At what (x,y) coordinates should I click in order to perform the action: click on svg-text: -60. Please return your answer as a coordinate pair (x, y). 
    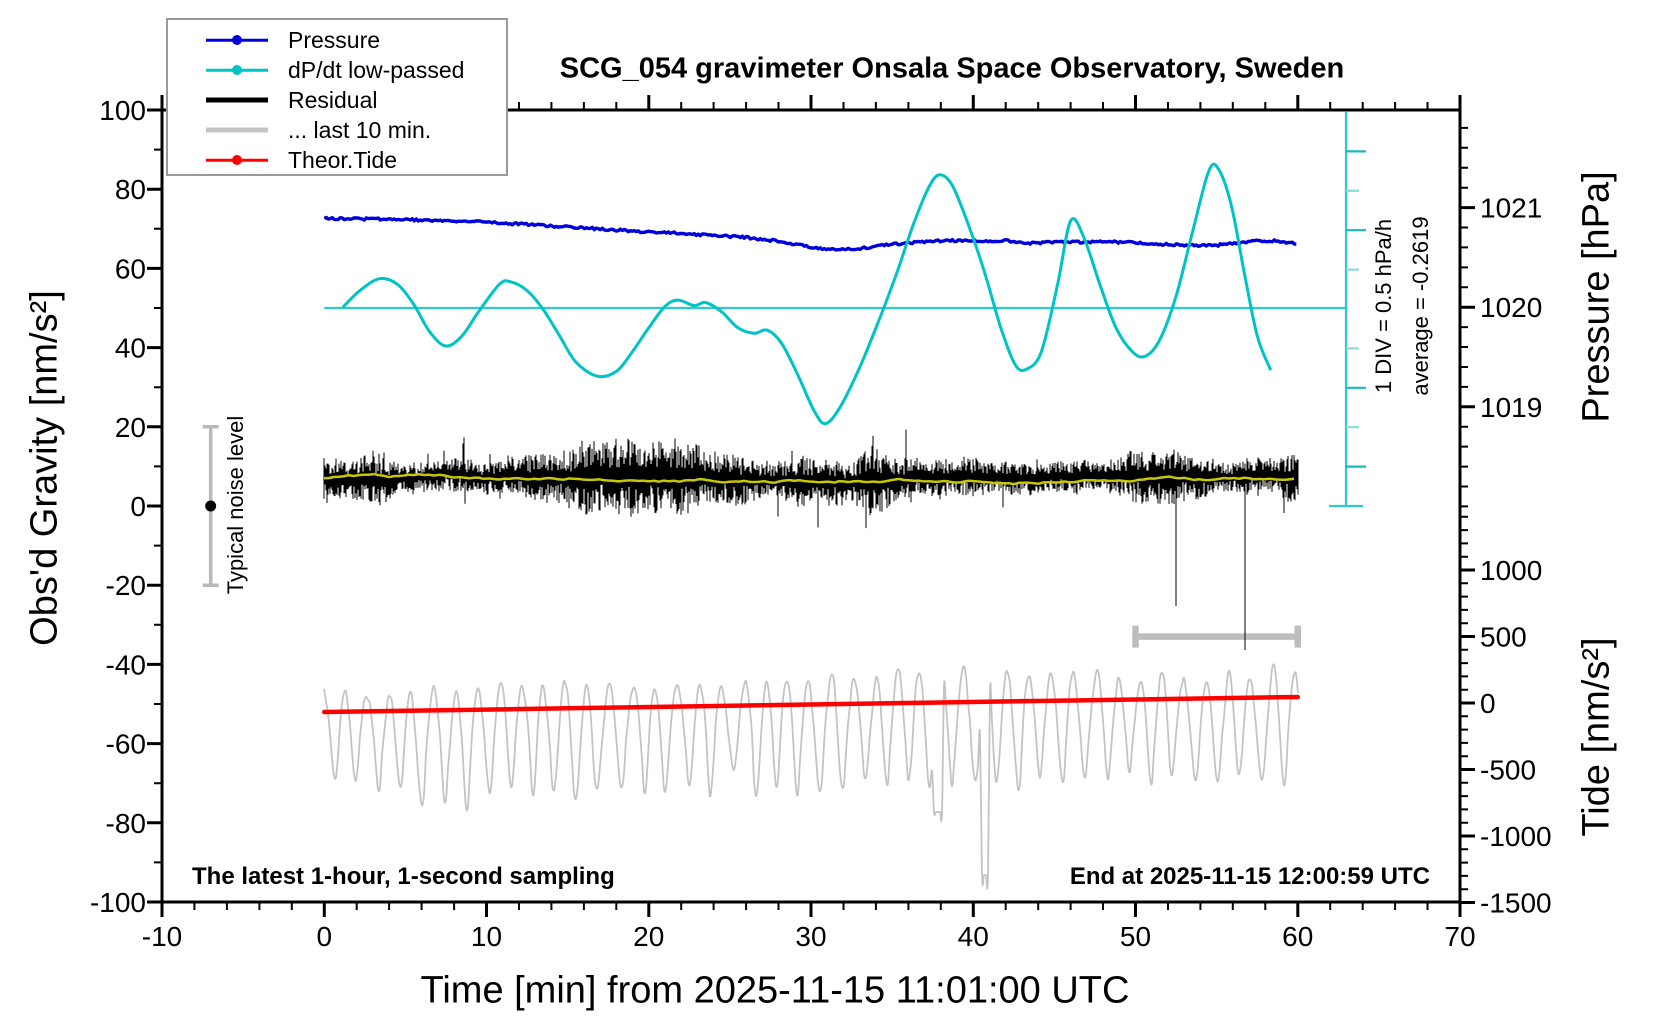
    Looking at the image, I should click on (126, 744).